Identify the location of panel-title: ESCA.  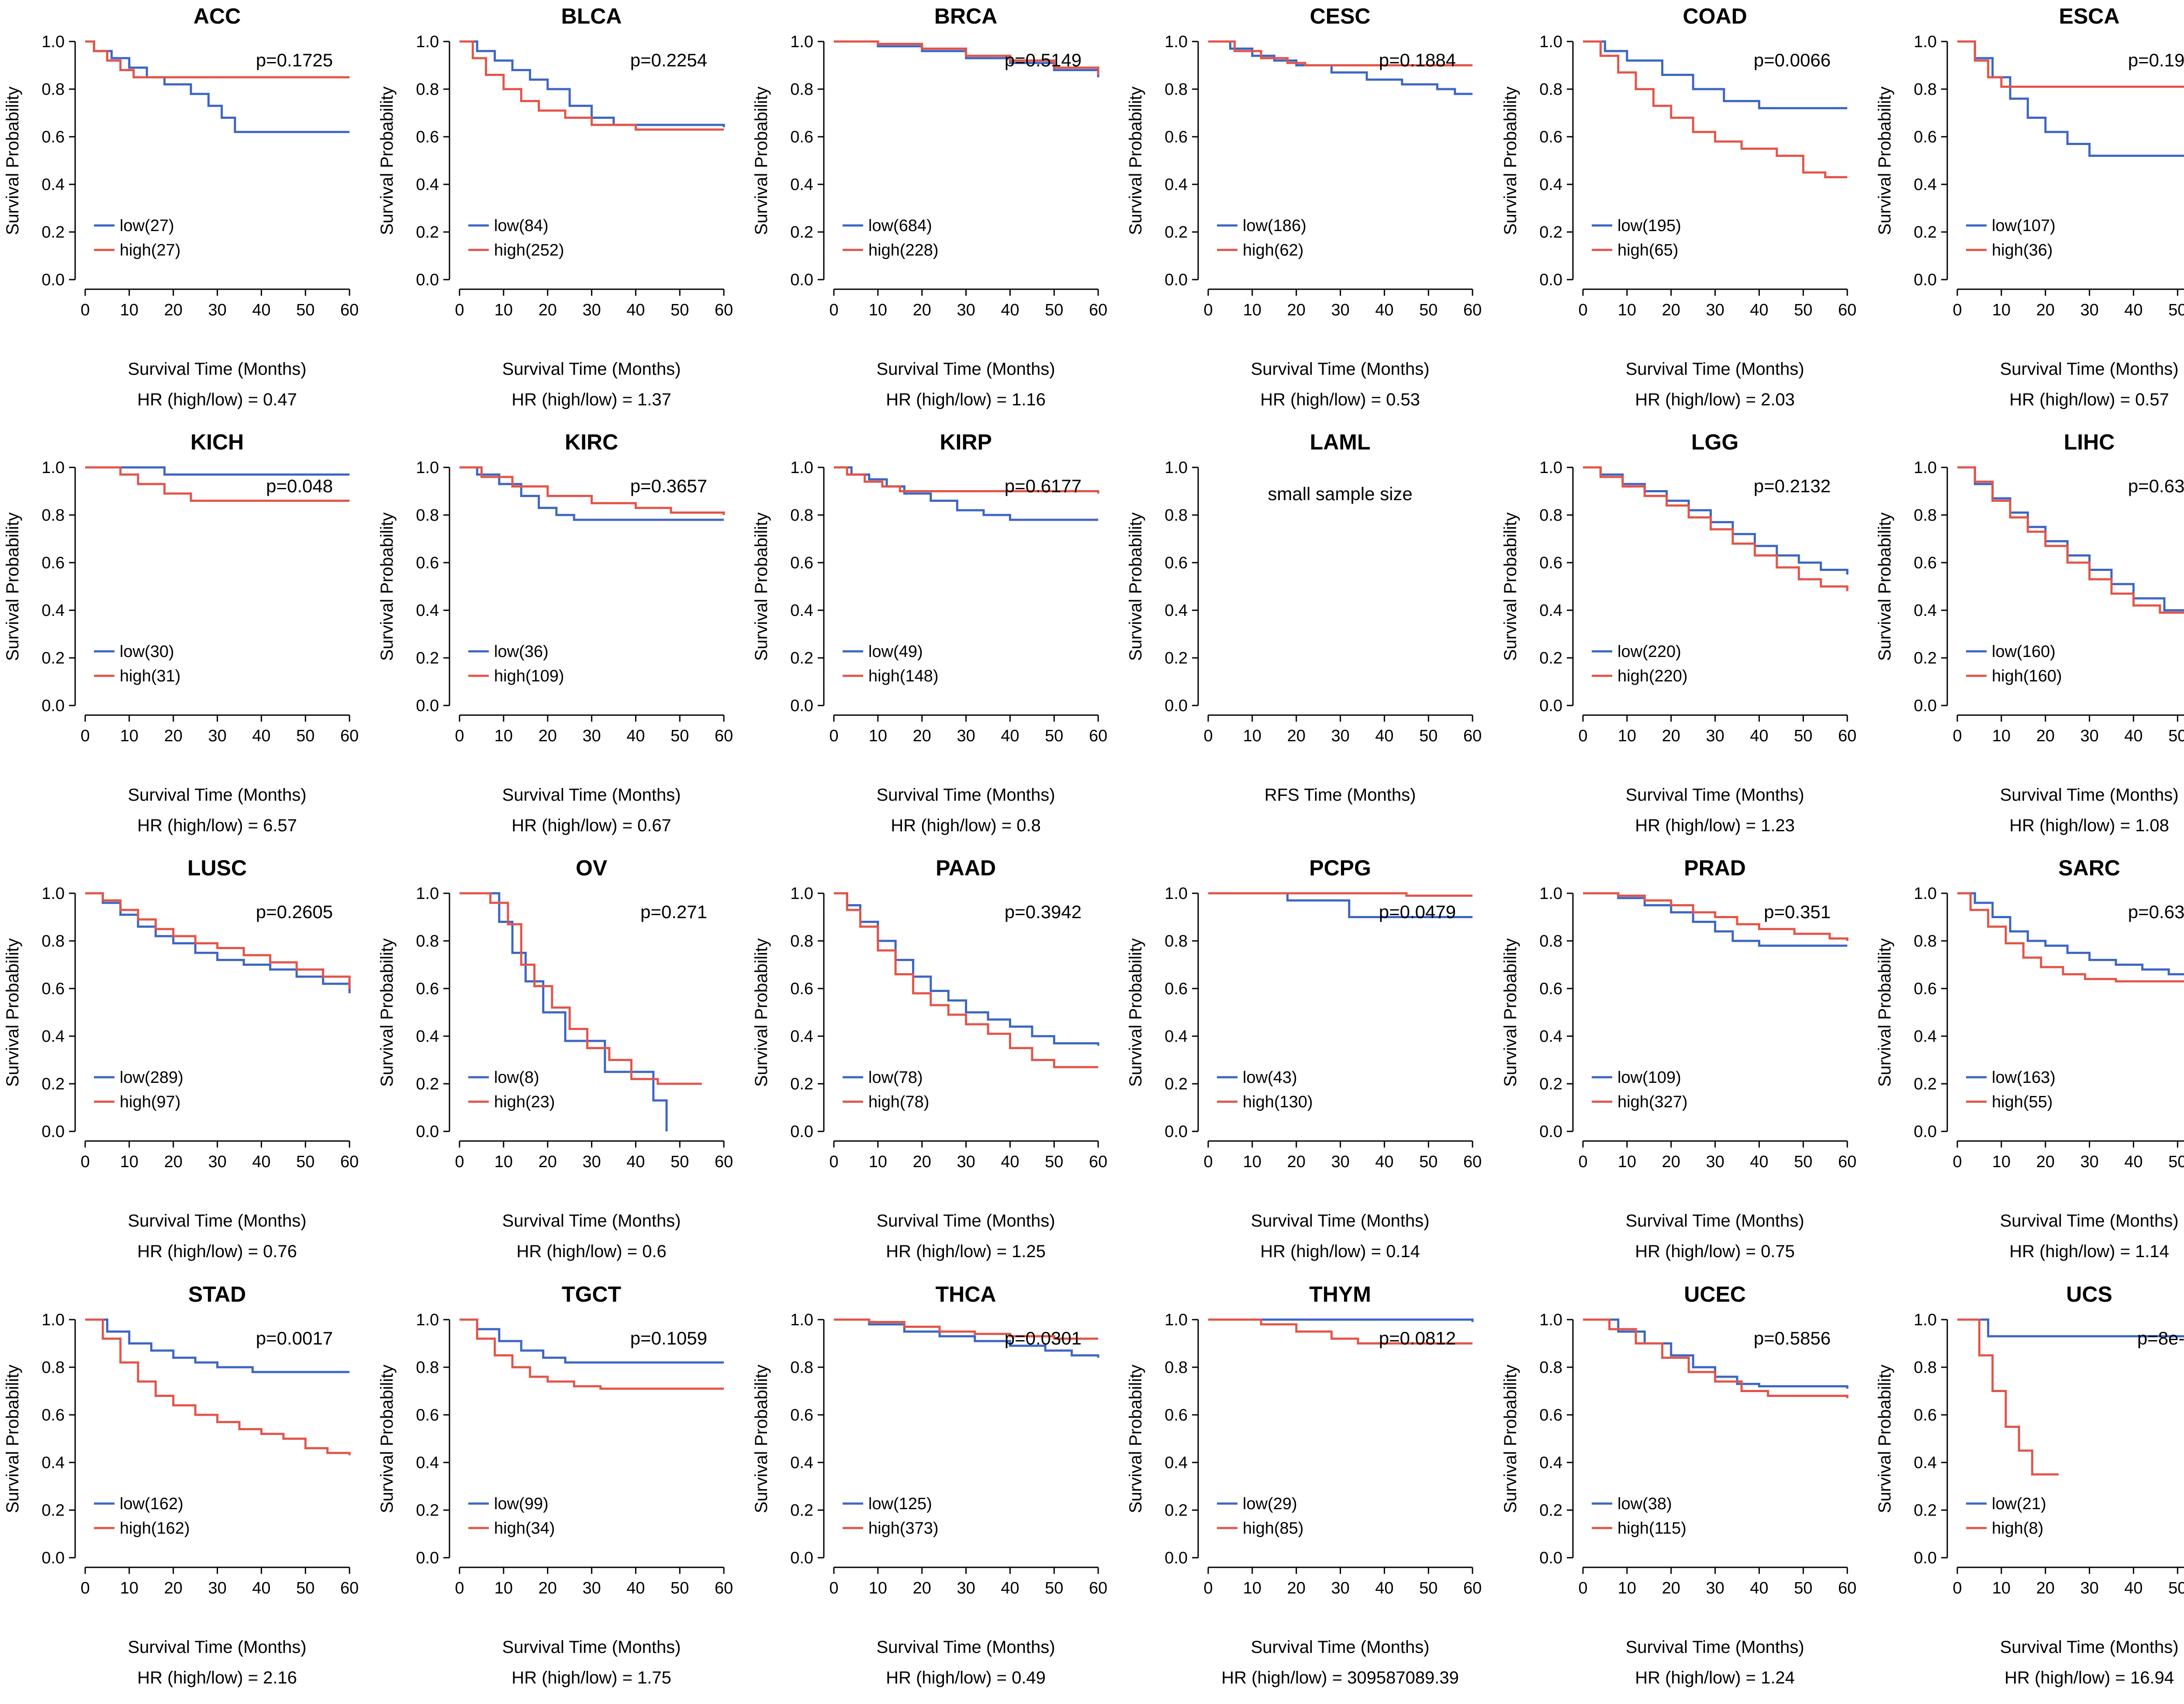
(2089, 16).